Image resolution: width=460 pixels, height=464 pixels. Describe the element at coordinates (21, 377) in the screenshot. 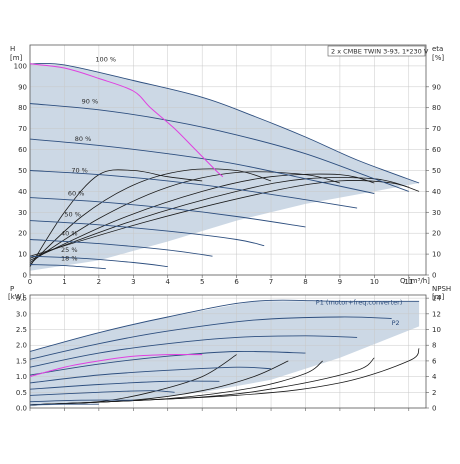

I see `y-tick-label: 1.0` at that location.